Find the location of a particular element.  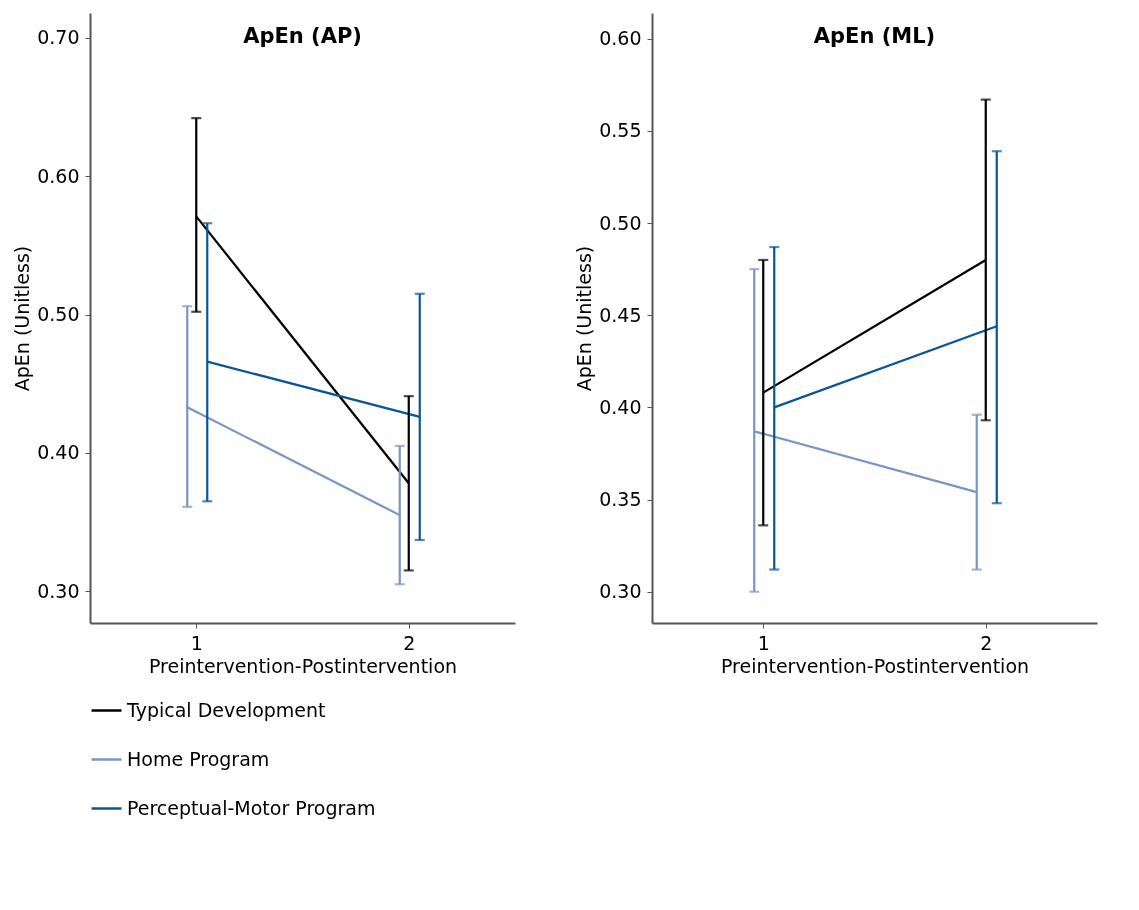

y-tick-label: 0.55 is located at coordinates (620, 130).